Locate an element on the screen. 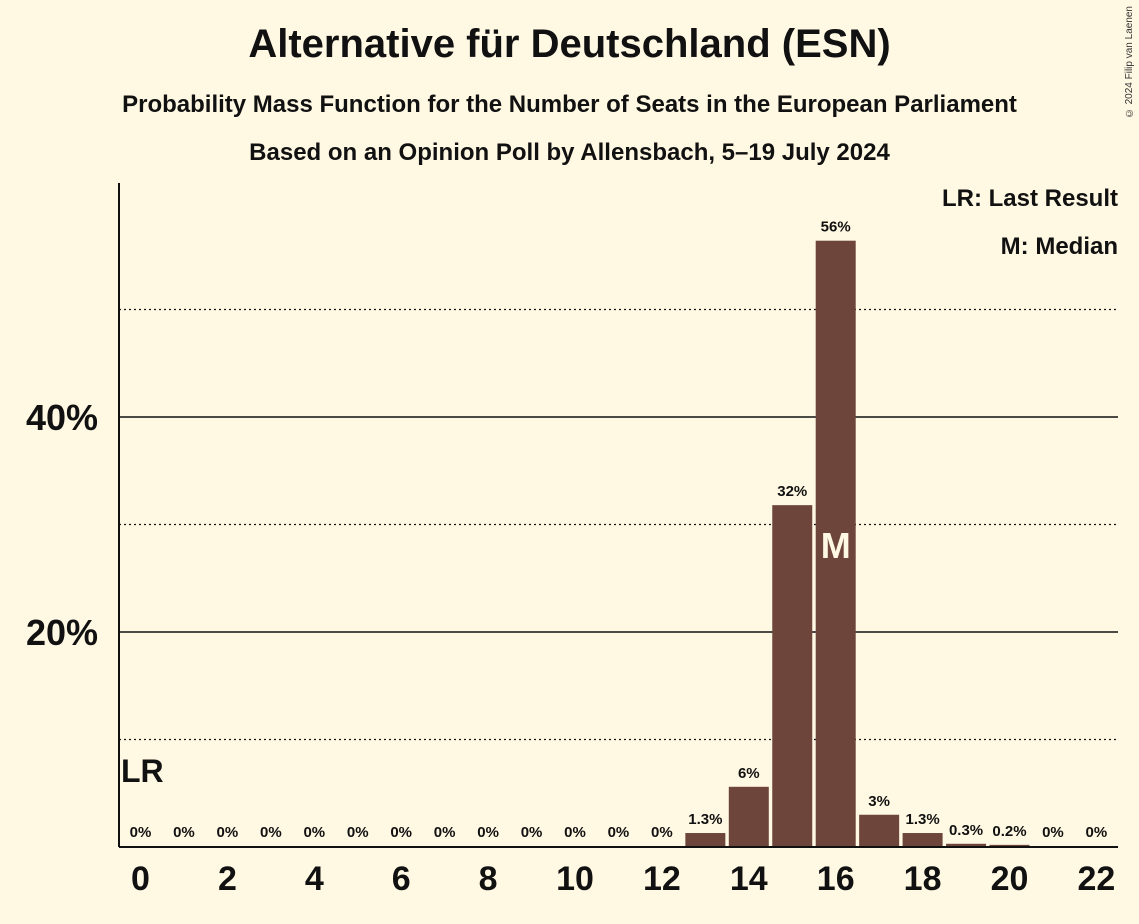 The width and height of the screenshot is (1139, 924). data-label: 0.3% is located at coordinates (966, 830).